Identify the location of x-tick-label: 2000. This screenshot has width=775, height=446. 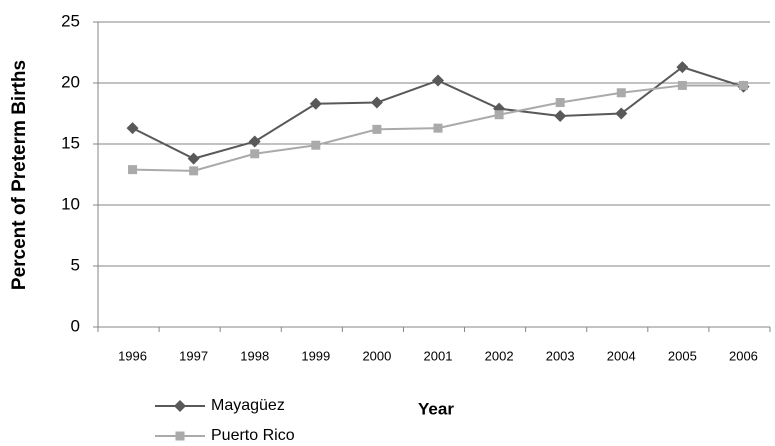
(376, 355).